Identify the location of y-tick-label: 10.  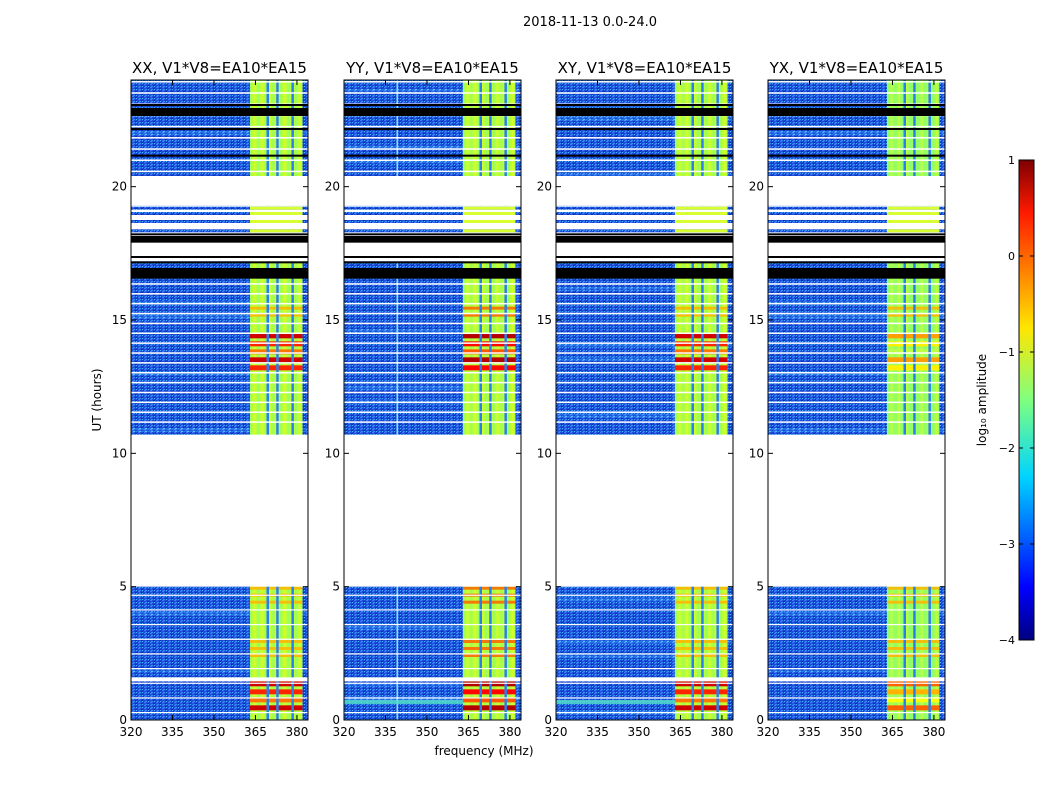
(332, 453).